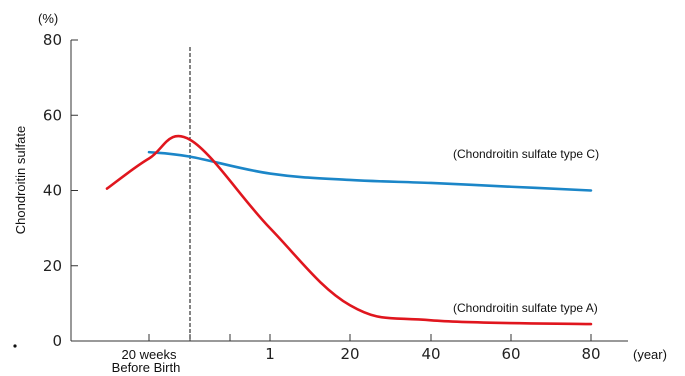 The width and height of the screenshot is (685, 376). Describe the element at coordinates (430, 354) in the screenshot. I see `x-tick-label: 40` at that location.